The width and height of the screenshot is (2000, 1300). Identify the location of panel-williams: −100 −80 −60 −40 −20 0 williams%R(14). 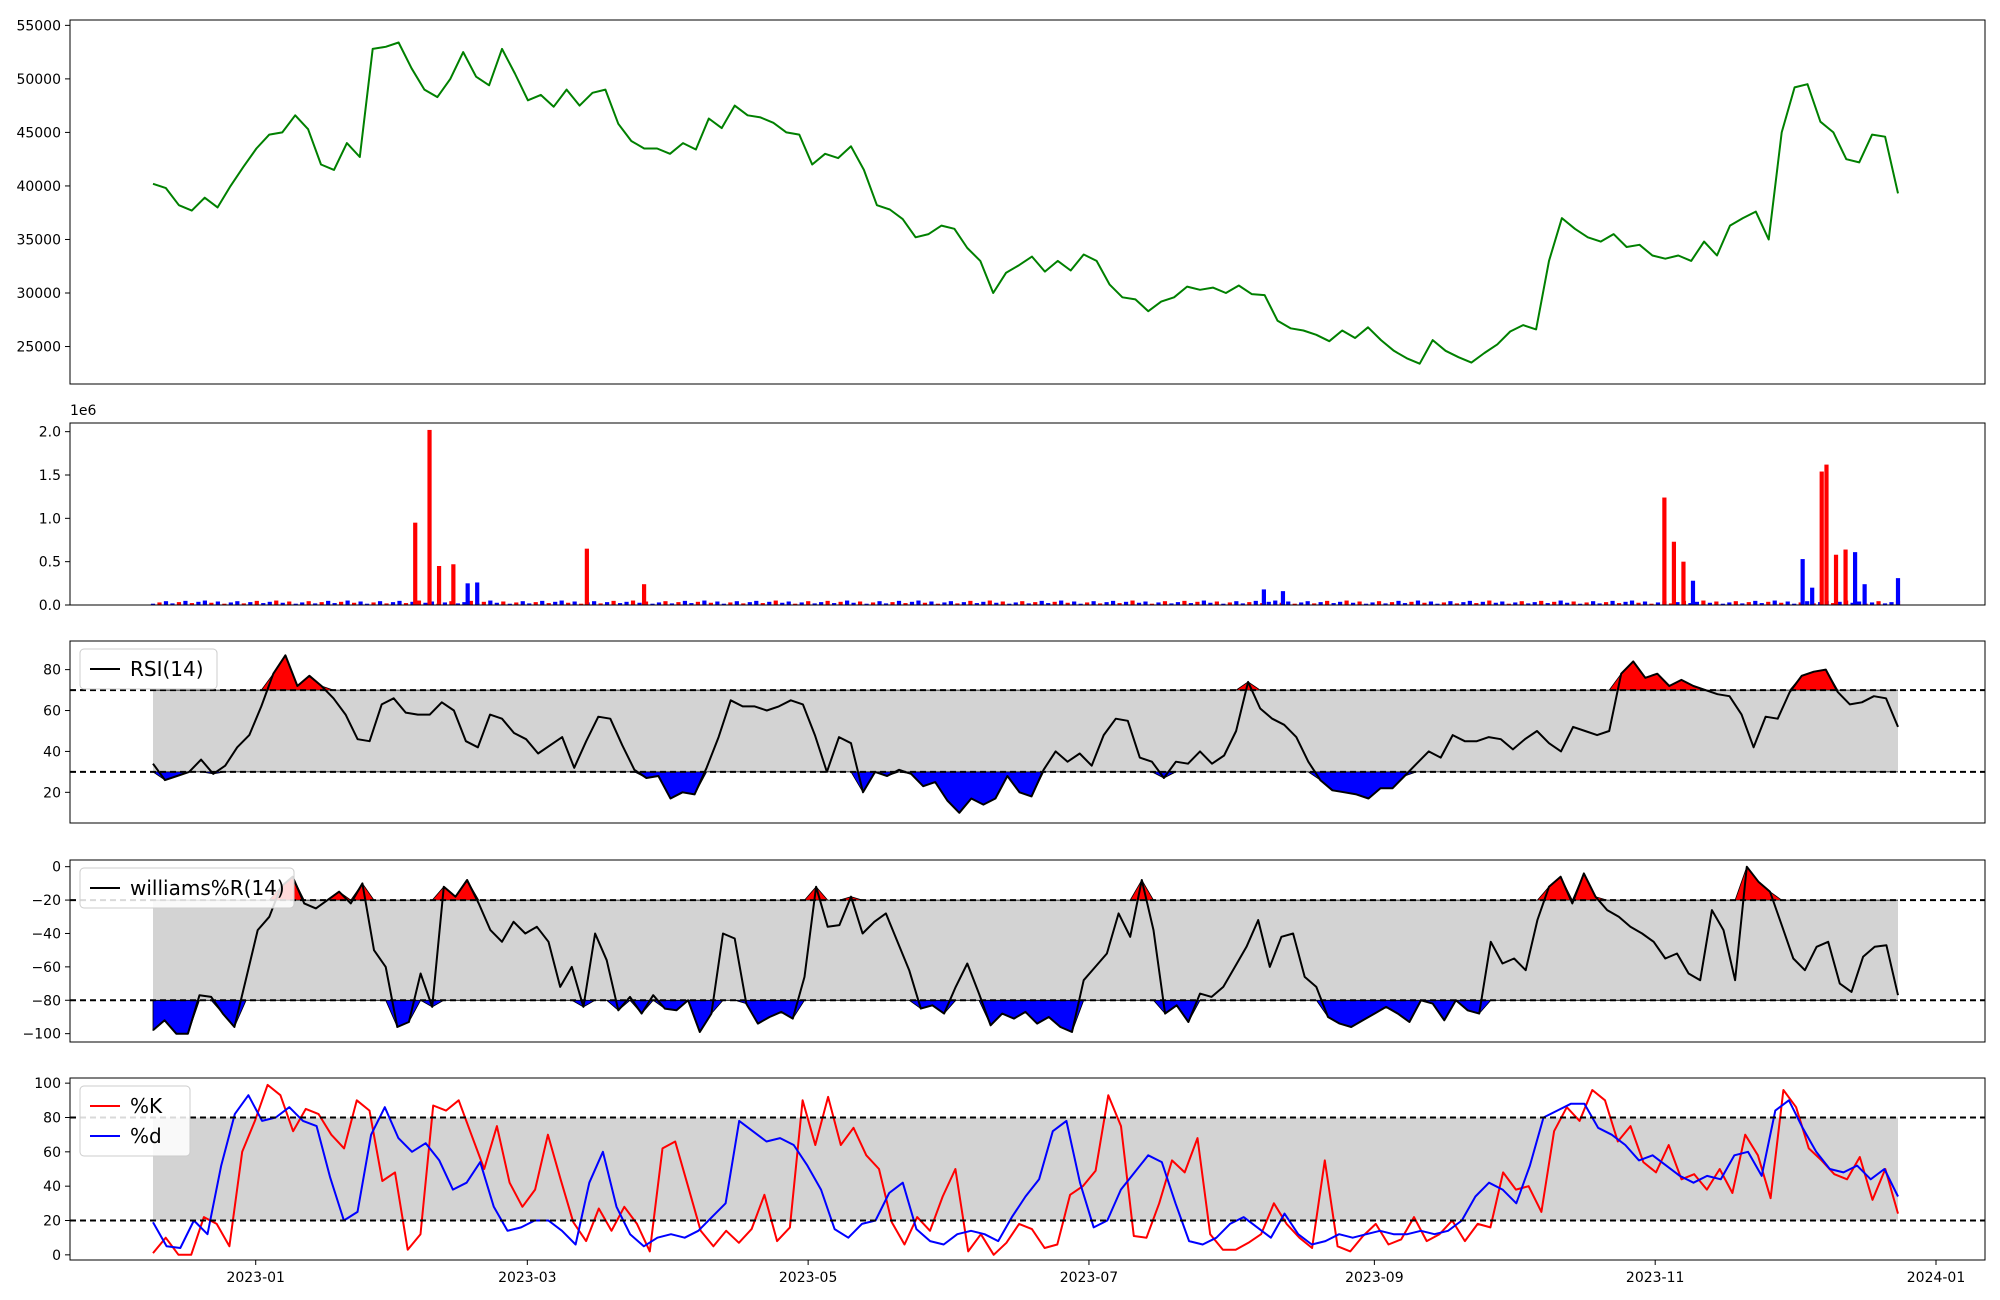
(1004, 951).